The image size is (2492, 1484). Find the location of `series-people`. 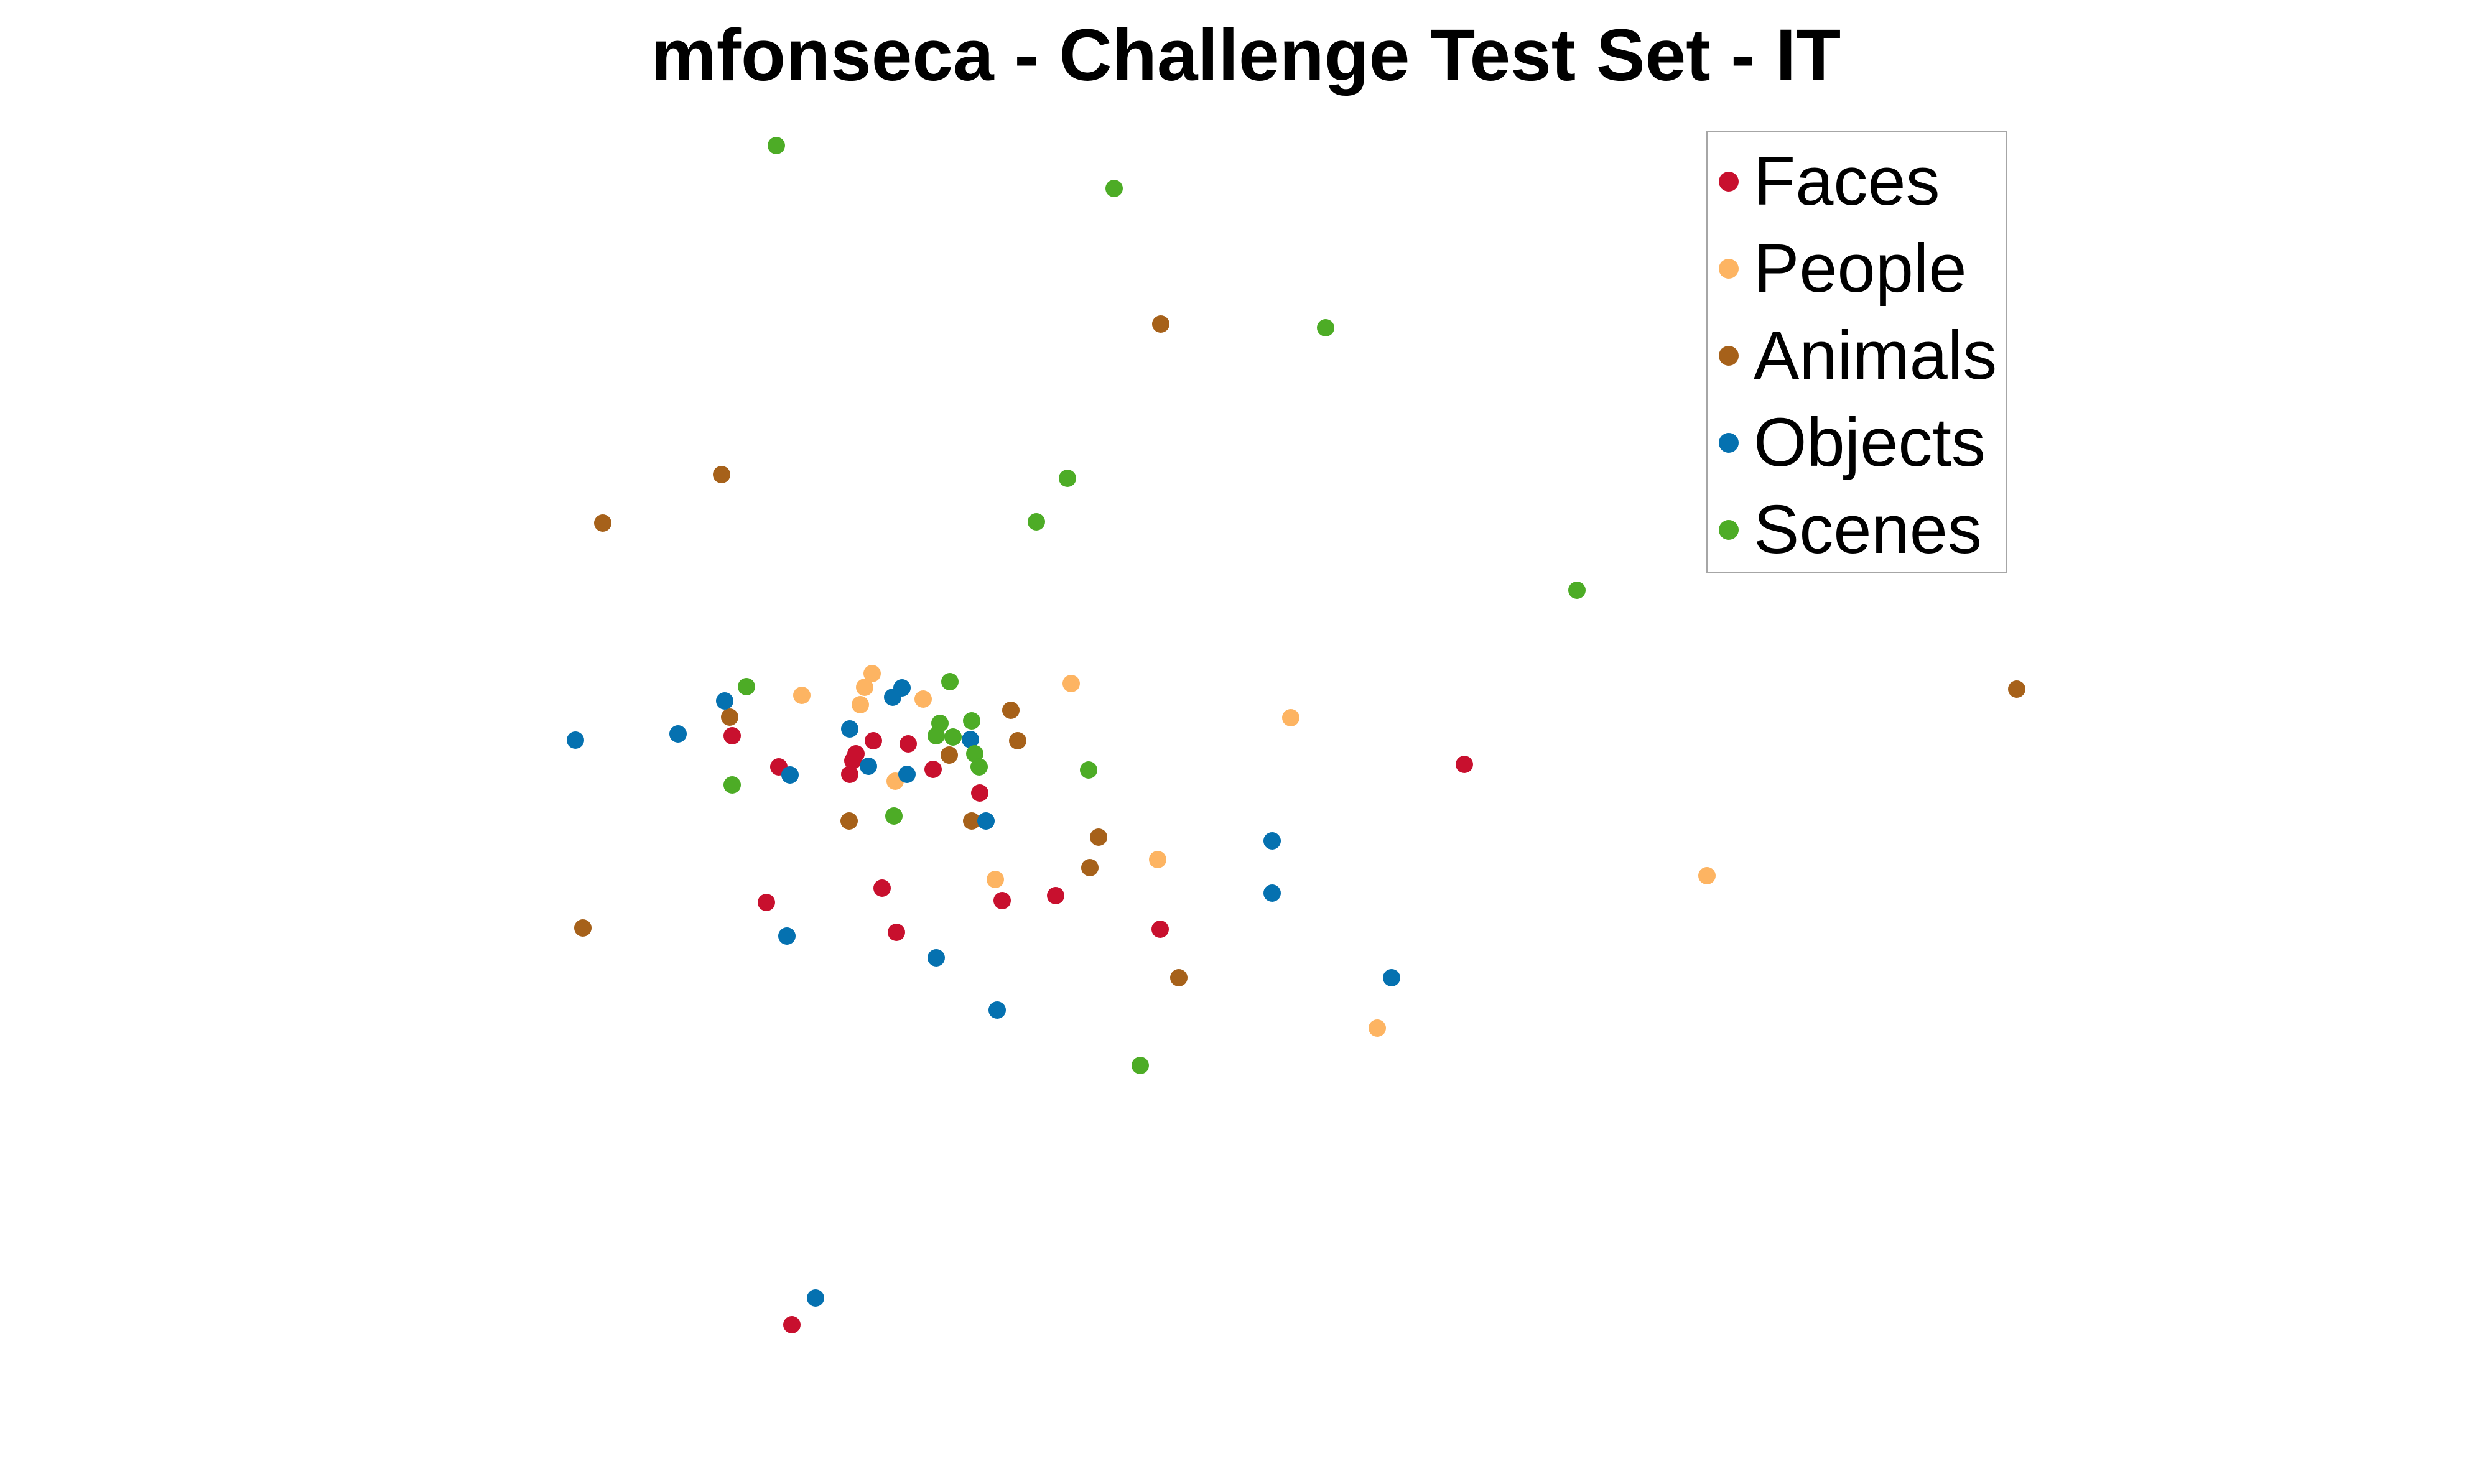

series-people is located at coordinates (1254, 851).